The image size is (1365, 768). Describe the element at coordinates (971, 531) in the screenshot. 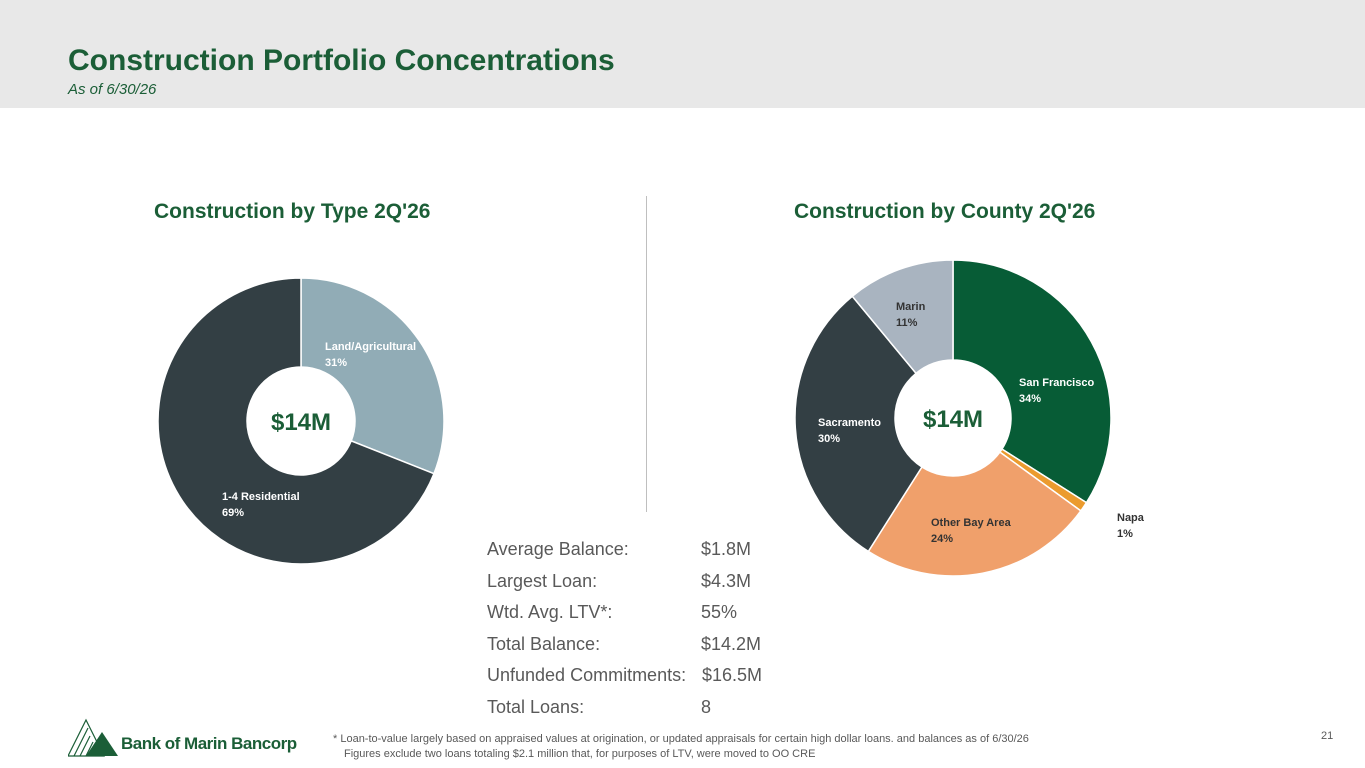

I see `slice-label-other-bay-area: Other Bay Area 24%` at that location.